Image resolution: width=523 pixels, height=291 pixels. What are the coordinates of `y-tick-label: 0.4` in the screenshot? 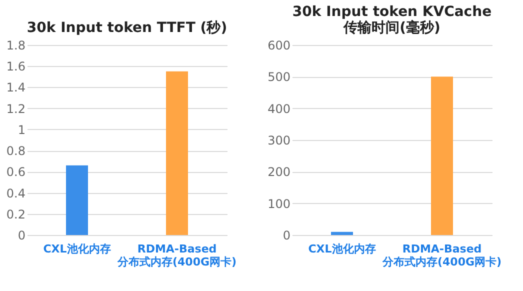 It's located at (16, 193).